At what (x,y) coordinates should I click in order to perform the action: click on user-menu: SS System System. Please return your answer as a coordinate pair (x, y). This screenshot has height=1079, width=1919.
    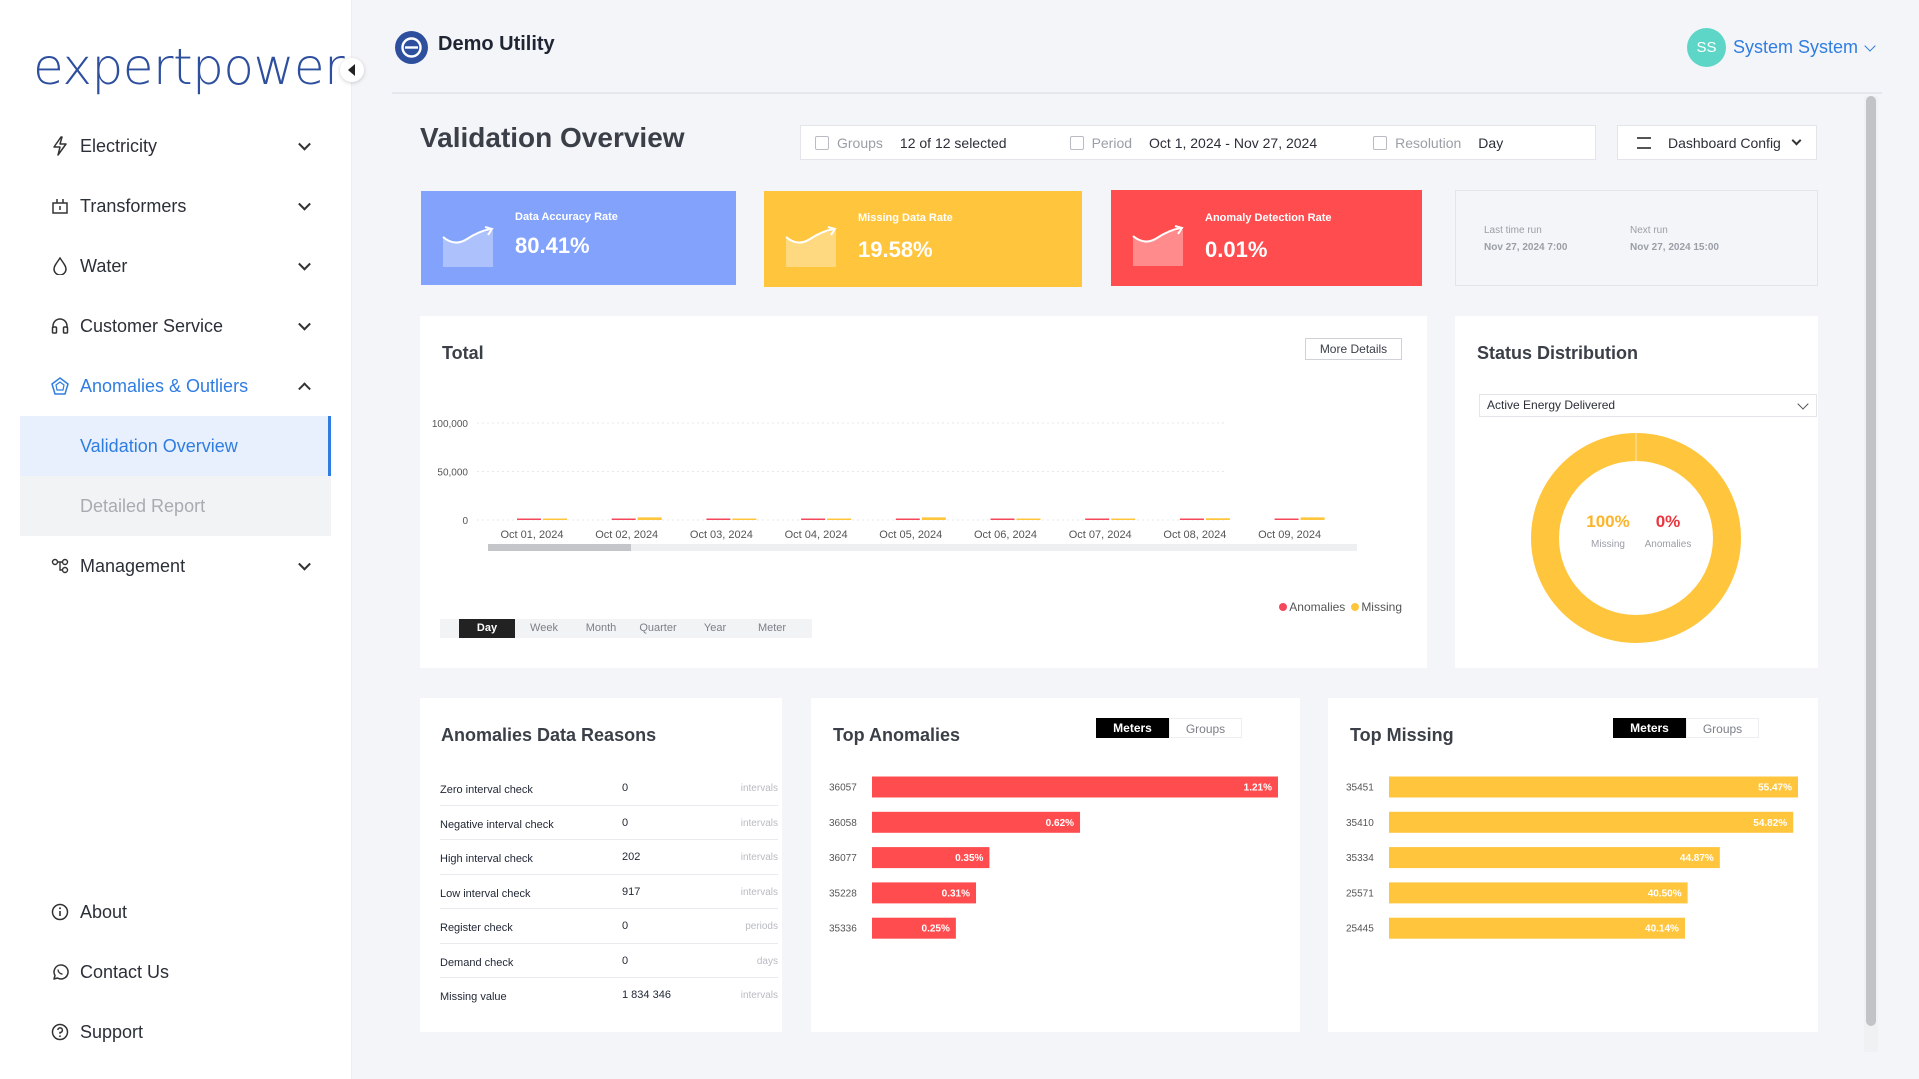
    Looking at the image, I should click on (1781, 47).